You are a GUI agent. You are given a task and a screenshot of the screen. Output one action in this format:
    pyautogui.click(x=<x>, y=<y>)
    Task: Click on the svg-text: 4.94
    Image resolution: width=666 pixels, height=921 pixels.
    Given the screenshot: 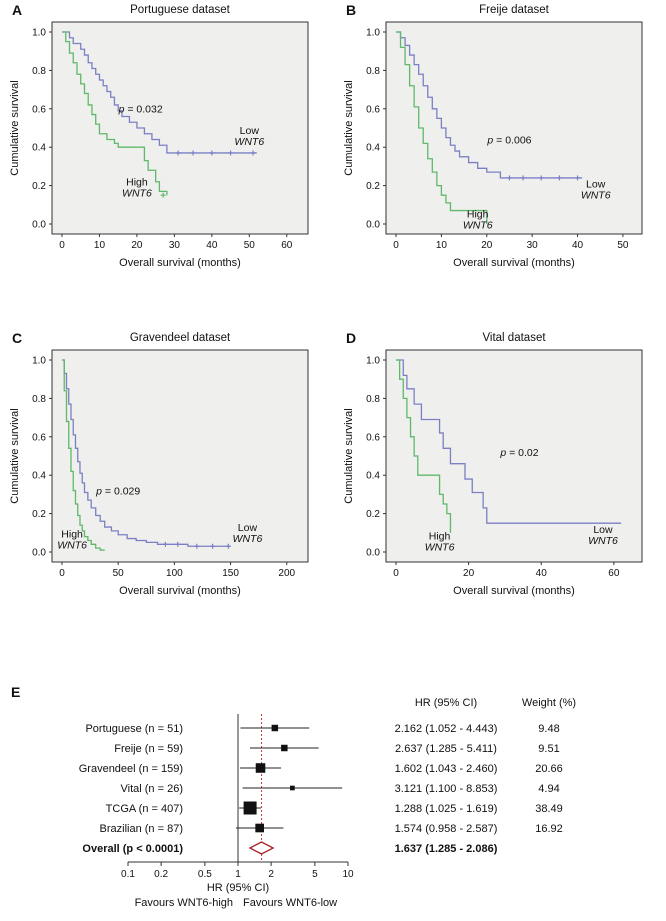 What is the action you would take?
    pyautogui.click(x=548, y=789)
    